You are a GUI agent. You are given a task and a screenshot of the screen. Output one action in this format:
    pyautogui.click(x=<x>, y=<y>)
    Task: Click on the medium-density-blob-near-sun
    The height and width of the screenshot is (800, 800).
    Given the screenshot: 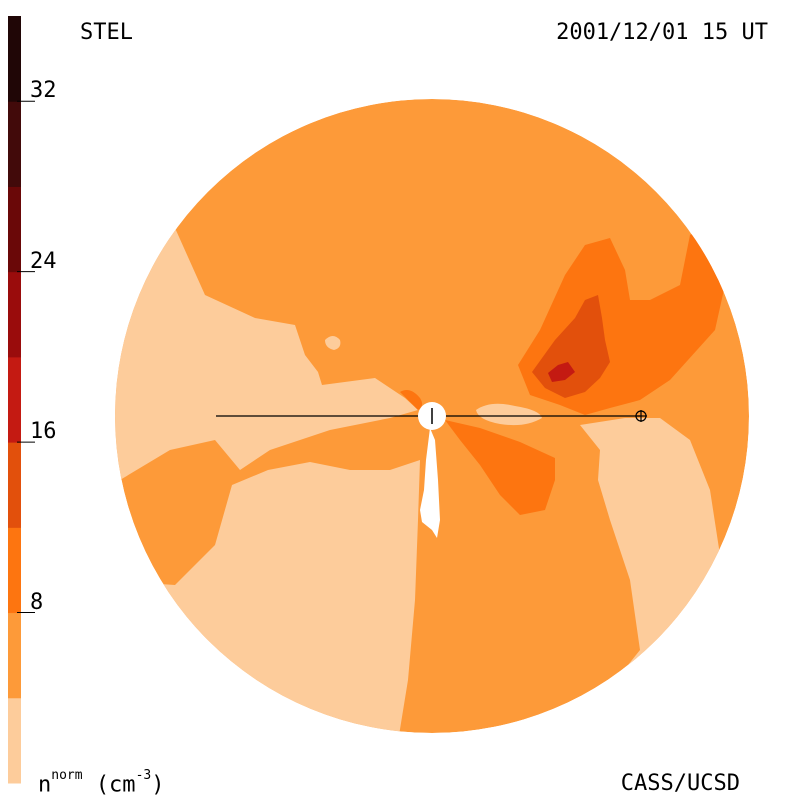 What is the action you would take?
    pyautogui.click(x=411, y=400)
    